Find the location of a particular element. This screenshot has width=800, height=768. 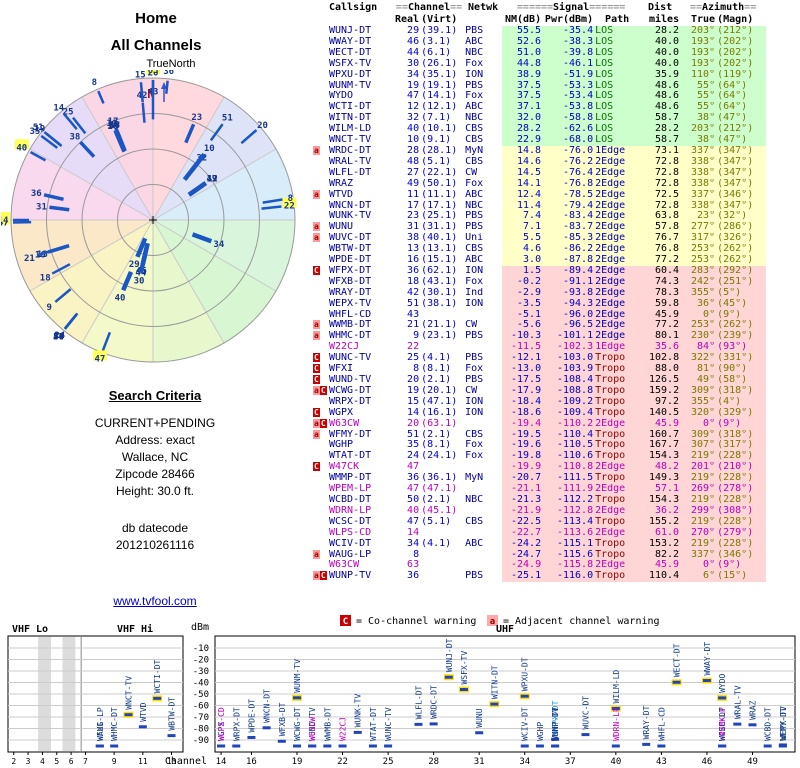

cochannel-legend-text: = Co-channel warning is located at coordinates (416, 621).